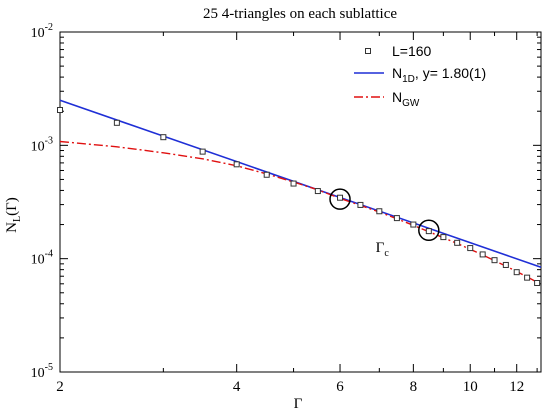  Describe the element at coordinates (13, 215) in the screenshot. I see `y-axis-label: NL(Γ)` at that location.